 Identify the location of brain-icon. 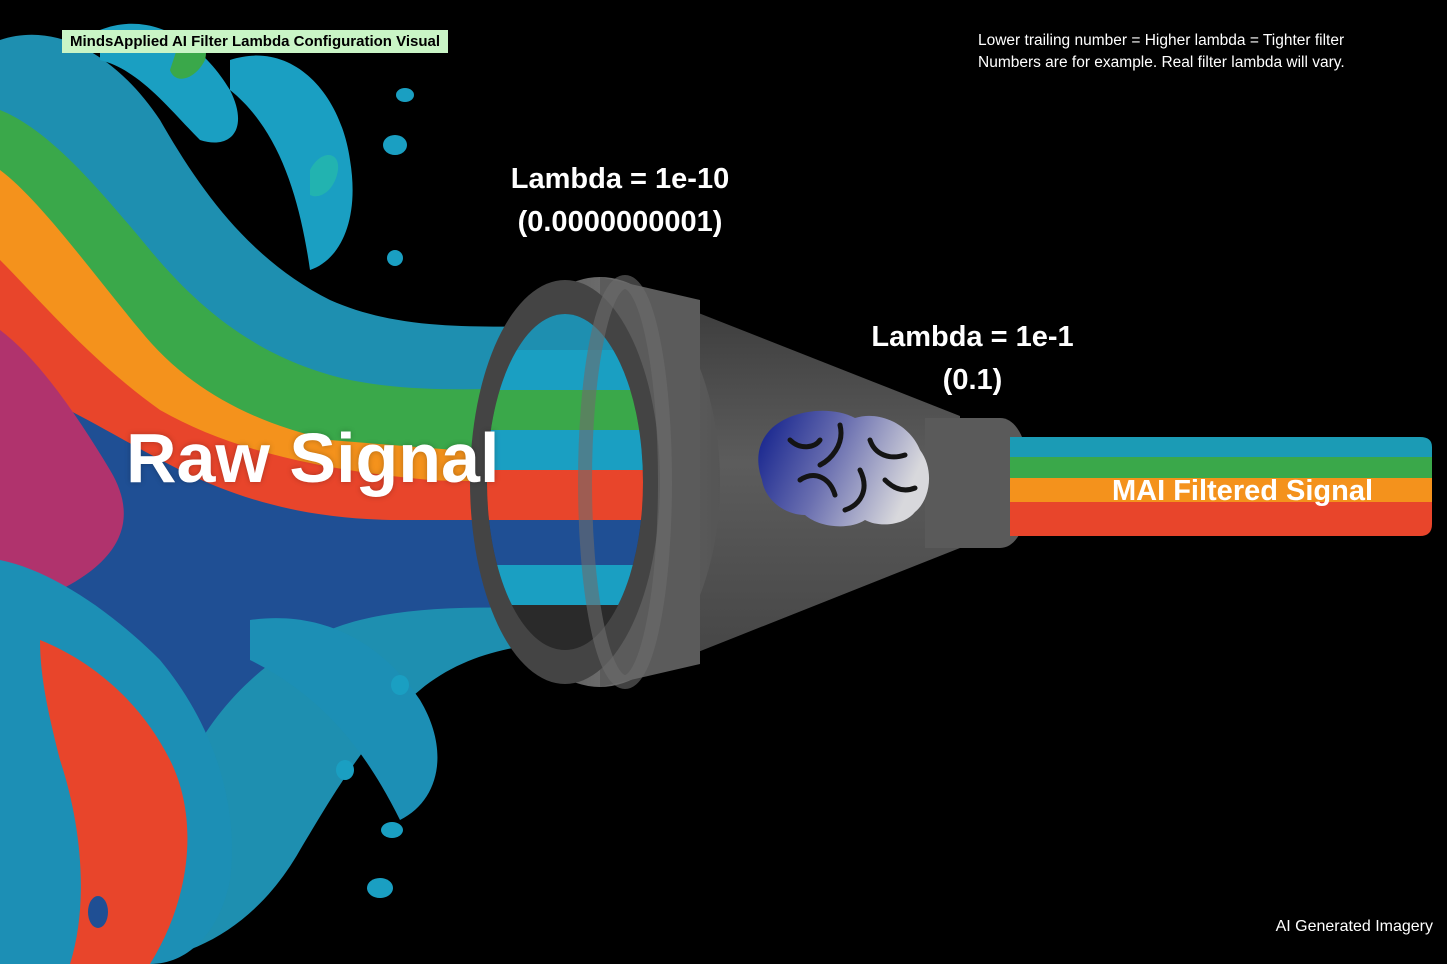
(844, 468).